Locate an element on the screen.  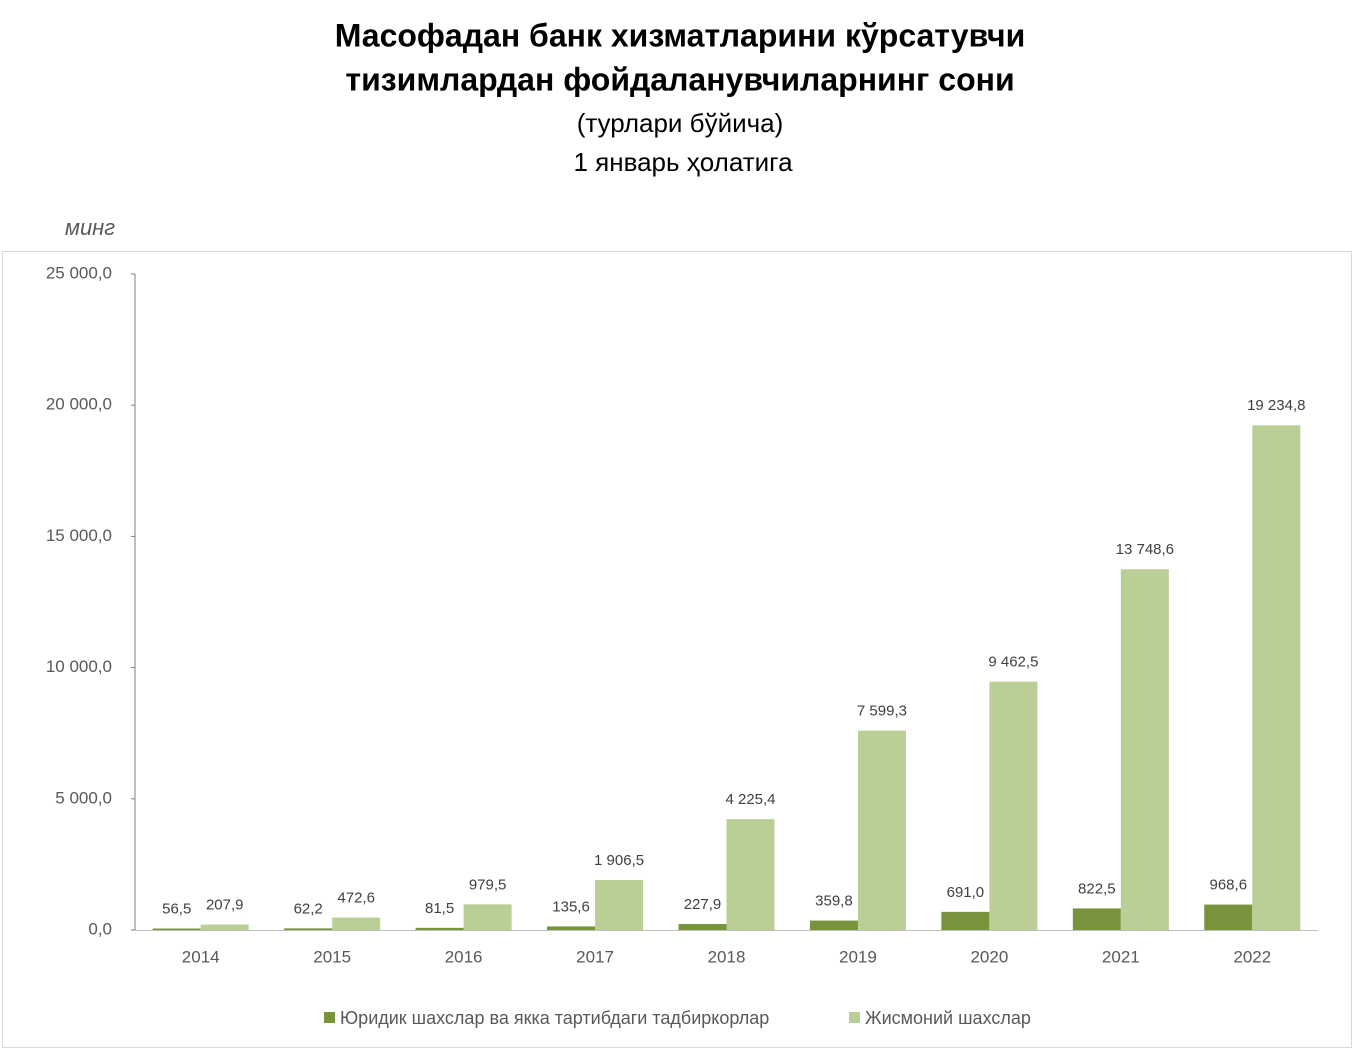
value-label: 4 225,4 is located at coordinates (750, 799).